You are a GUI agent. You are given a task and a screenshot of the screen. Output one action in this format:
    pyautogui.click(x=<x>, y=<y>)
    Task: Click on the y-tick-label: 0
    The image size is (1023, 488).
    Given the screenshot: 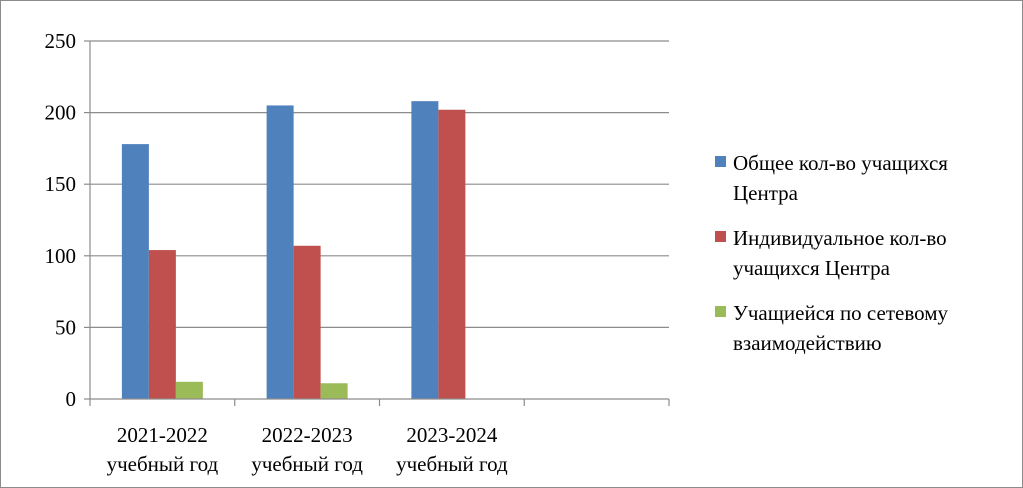 What is the action you would take?
    pyautogui.click(x=71, y=399)
    